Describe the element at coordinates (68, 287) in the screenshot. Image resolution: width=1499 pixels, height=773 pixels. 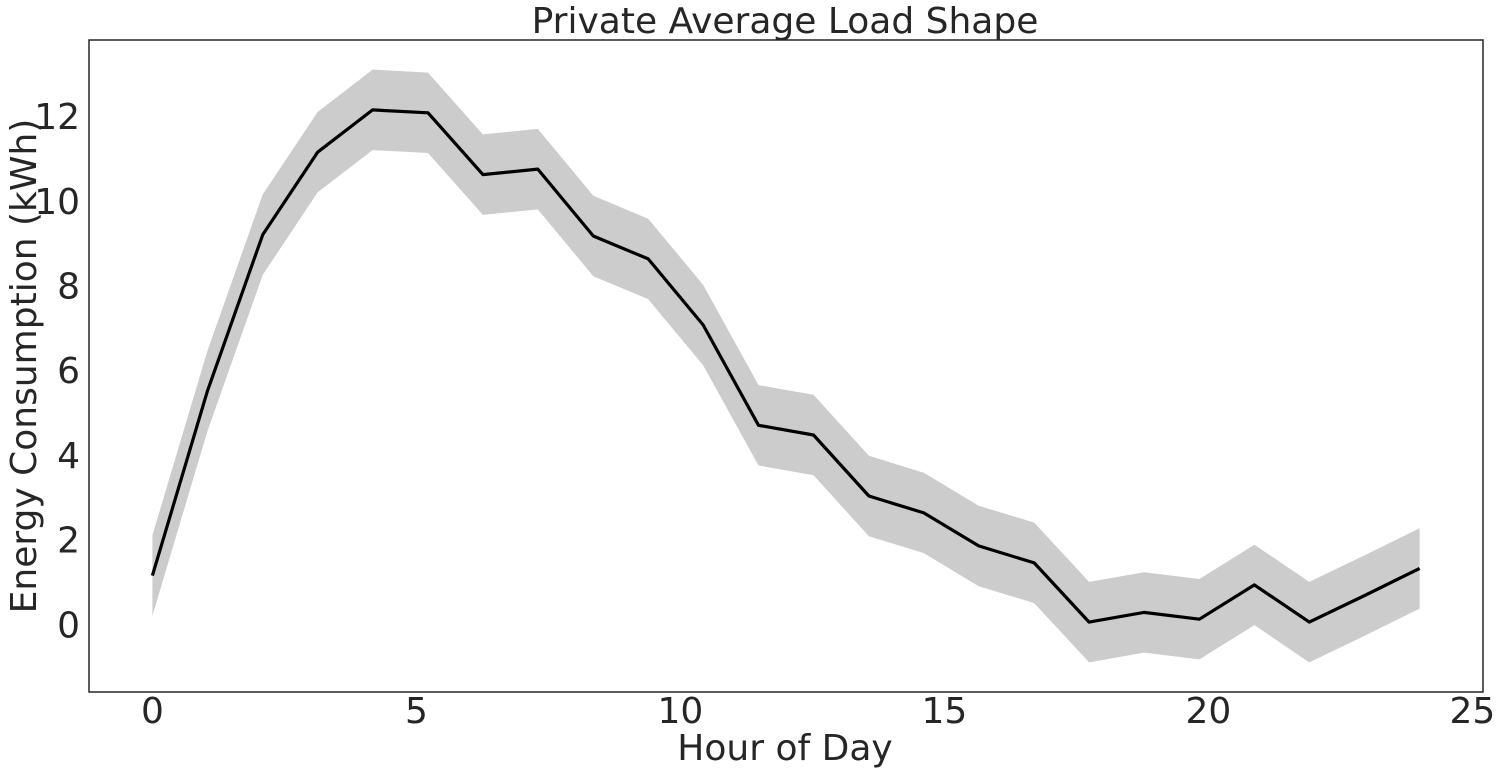
I see `y-tick-label: 8` at that location.